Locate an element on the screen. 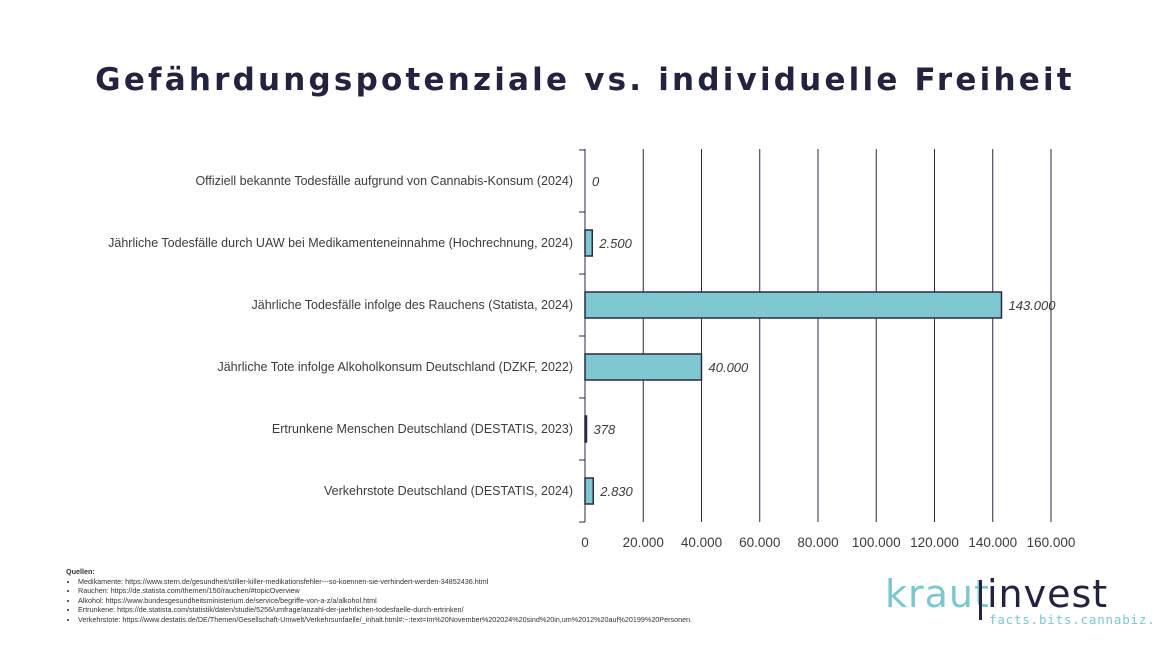  logo-invest-text: invest is located at coordinates (1048, 594).